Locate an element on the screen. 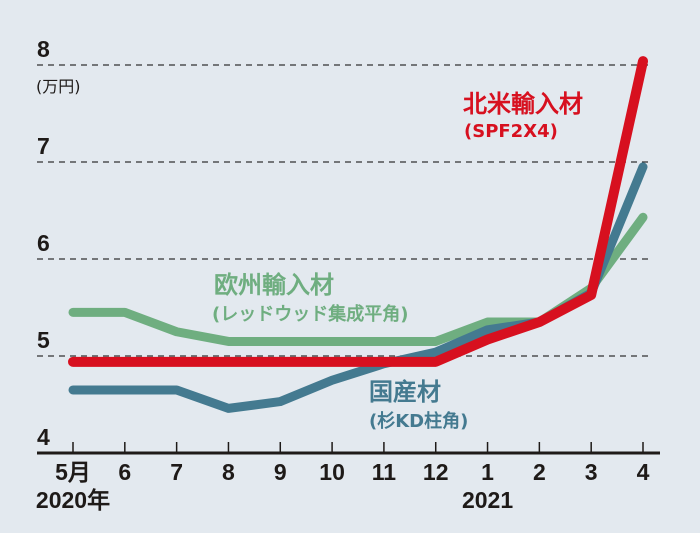 This screenshot has height=533, width=700. series-label-europe: 欧州輸入材 is located at coordinates (274, 285).